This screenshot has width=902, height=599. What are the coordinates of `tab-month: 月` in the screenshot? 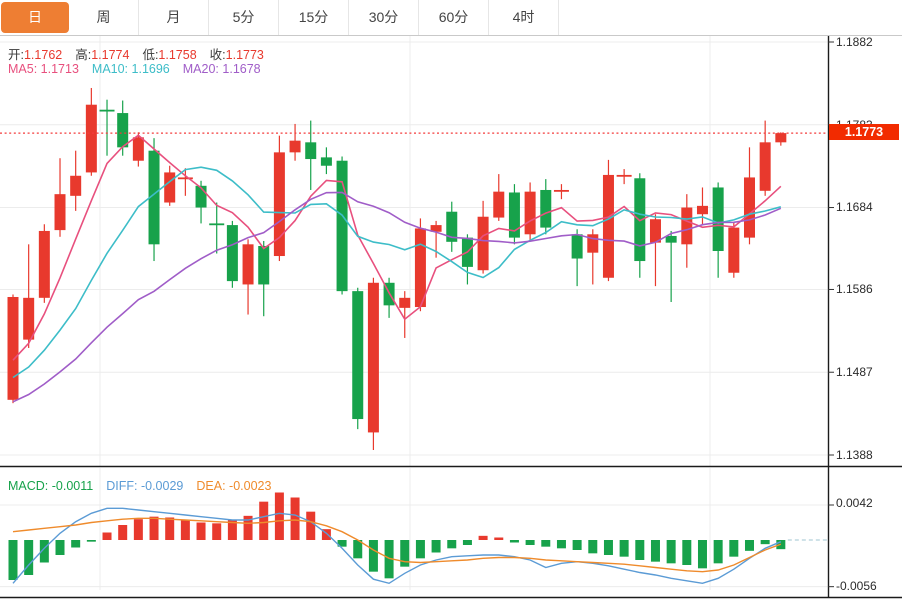 It's located at (174, 17).